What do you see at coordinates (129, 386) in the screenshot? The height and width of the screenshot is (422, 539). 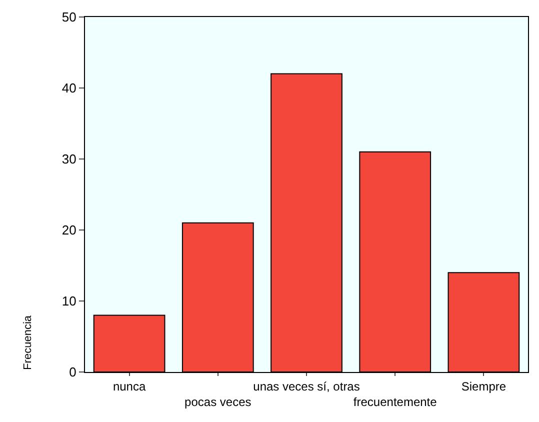 I see `x-tick-label: nunca` at bounding box center [129, 386].